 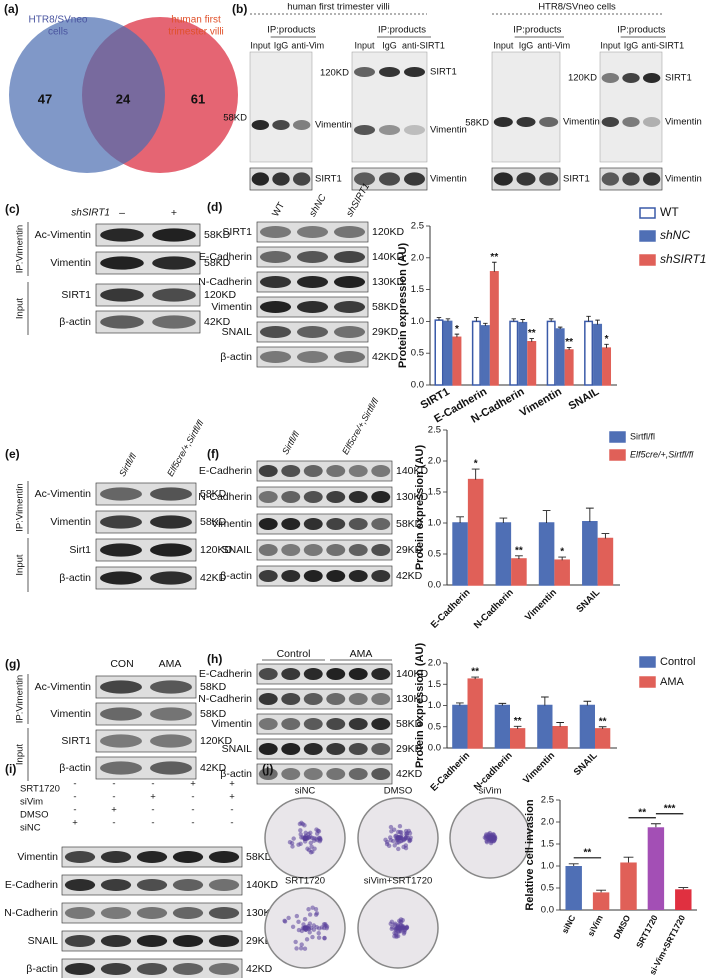 I want to click on row-label: Ac-Vimentin, so click(x=63, y=494).